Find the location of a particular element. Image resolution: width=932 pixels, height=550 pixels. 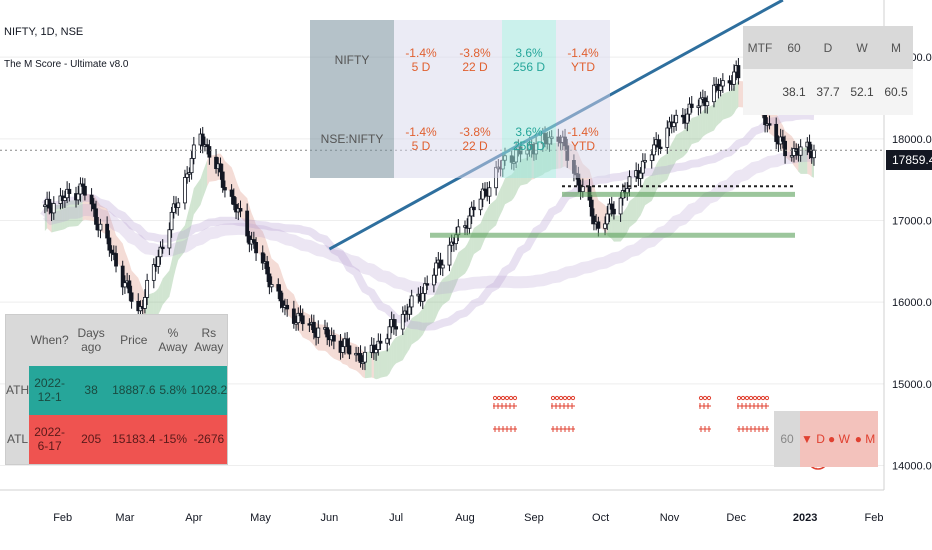

y-tick-label: 15000.00 is located at coordinates (912, 385).